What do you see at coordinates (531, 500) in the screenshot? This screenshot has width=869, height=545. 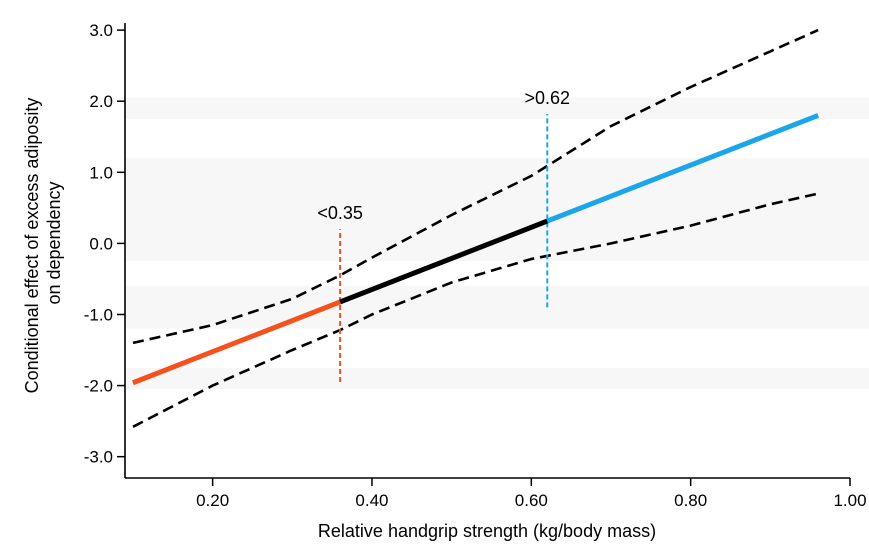 I see `x-tick-label: 0.60` at bounding box center [531, 500].